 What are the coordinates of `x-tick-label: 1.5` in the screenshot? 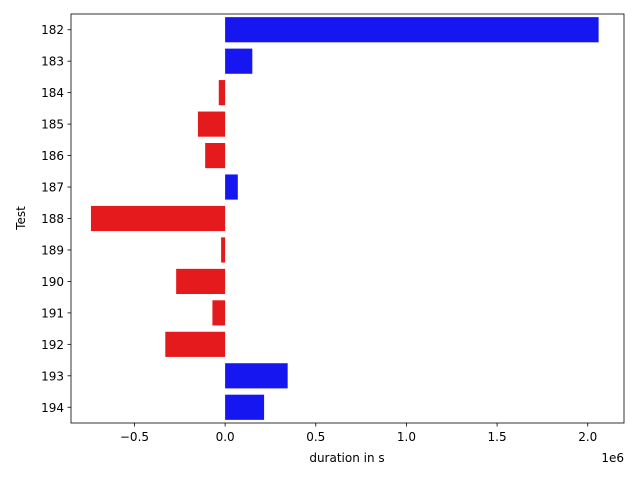 It's located at (497, 437).